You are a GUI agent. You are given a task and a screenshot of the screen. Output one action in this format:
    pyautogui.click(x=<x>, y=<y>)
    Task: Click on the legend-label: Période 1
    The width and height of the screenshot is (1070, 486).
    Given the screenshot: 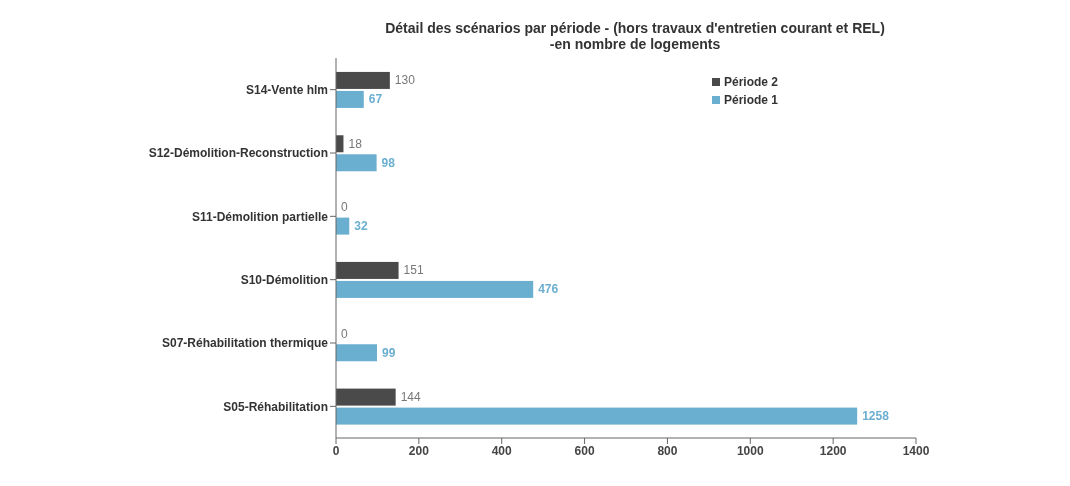 What is the action you would take?
    pyautogui.click(x=751, y=100)
    